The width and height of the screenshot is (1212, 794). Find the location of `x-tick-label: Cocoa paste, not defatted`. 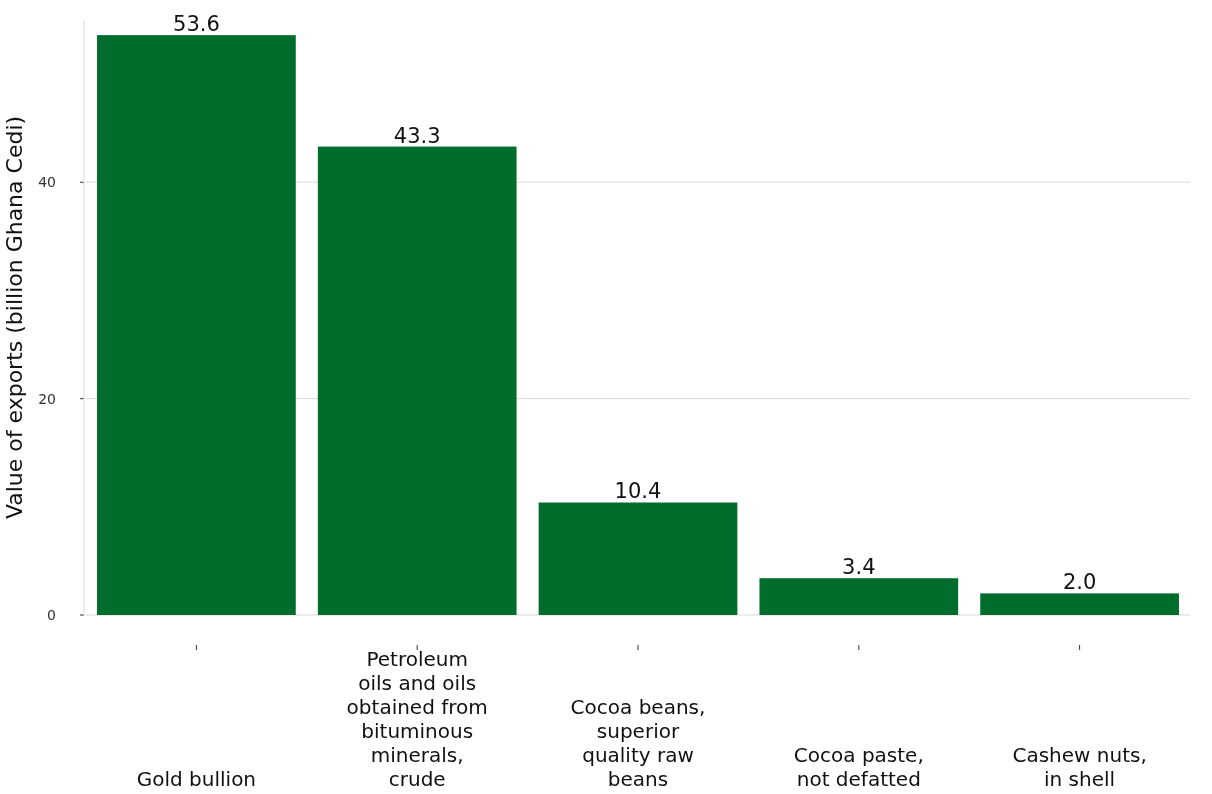

x-tick-label: Cocoa paste, not defatted is located at coordinates (858, 767).